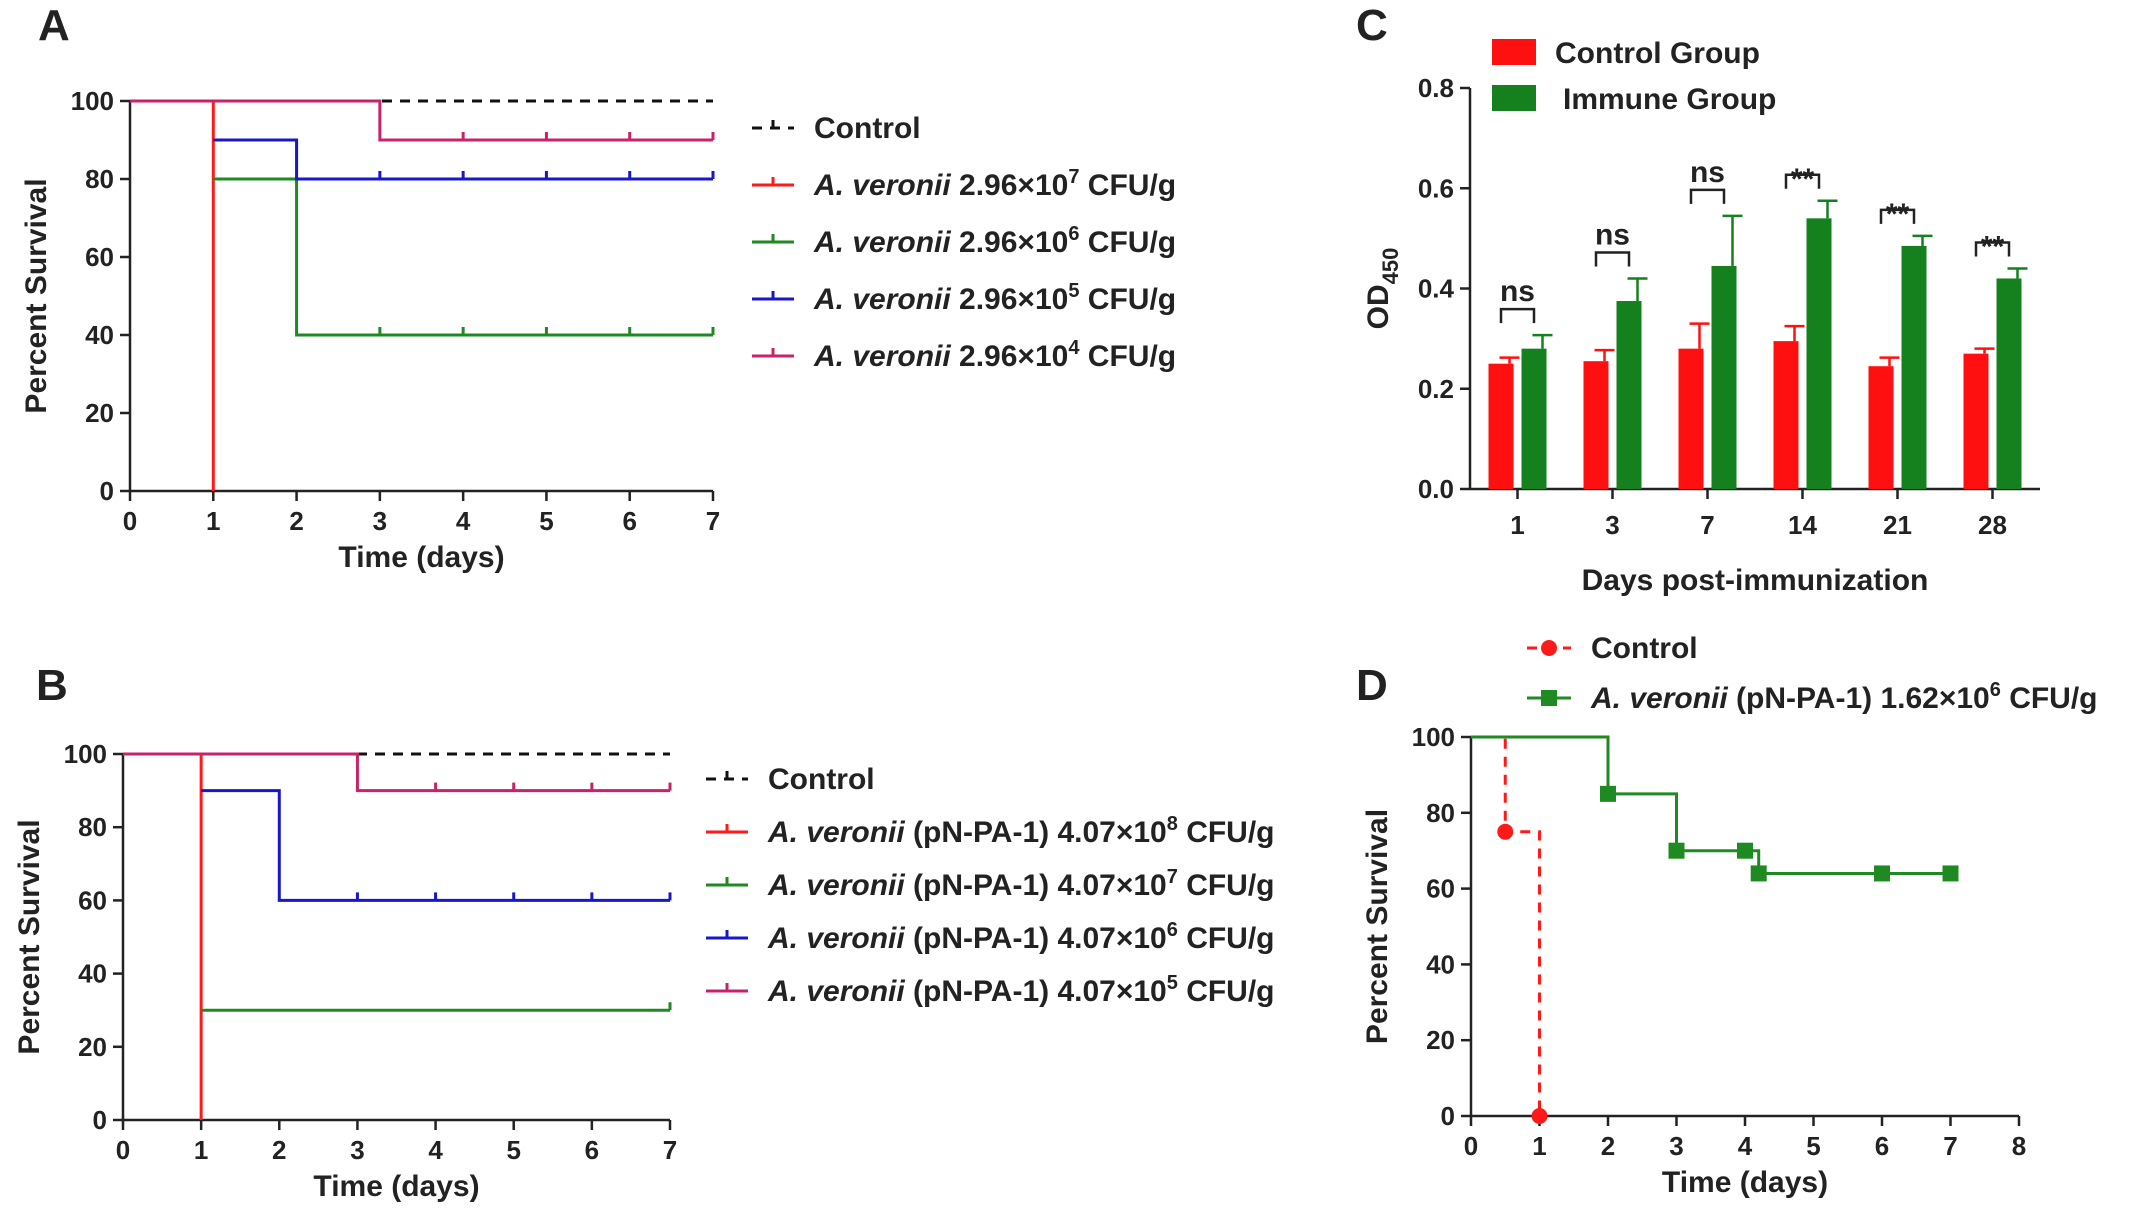 The width and height of the screenshot is (2140, 1230). What do you see at coordinates (1382, 289) in the screenshot?
I see `y-axis-title: OD450` at bounding box center [1382, 289].